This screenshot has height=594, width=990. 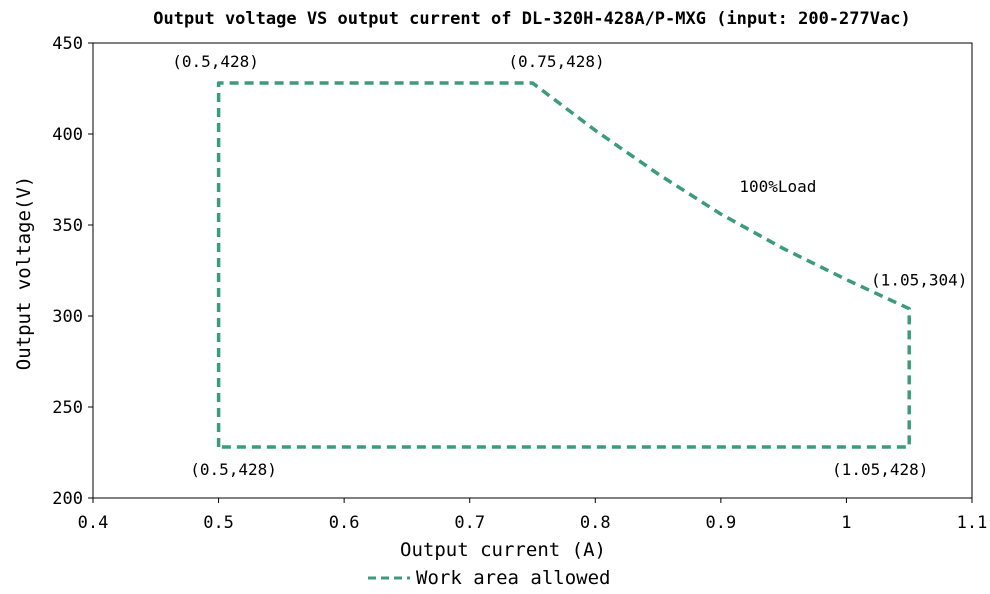 What do you see at coordinates (93, 523) in the screenshot?
I see `x-tick-label: 0.4` at bounding box center [93, 523].